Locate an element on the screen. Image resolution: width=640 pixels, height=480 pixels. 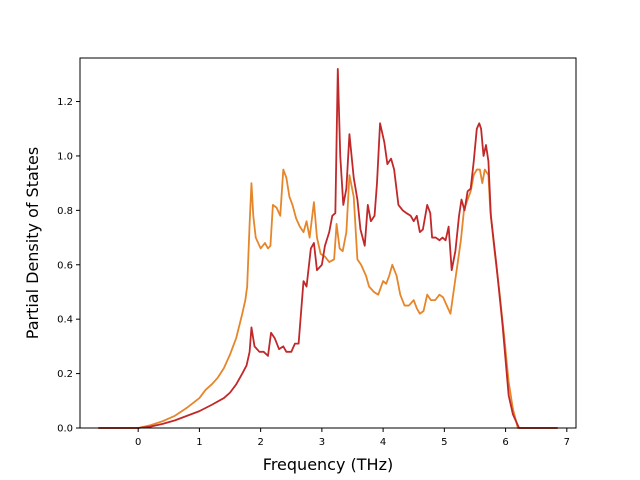
y-tick-label: 1.2 is located at coordinates (65, 102).